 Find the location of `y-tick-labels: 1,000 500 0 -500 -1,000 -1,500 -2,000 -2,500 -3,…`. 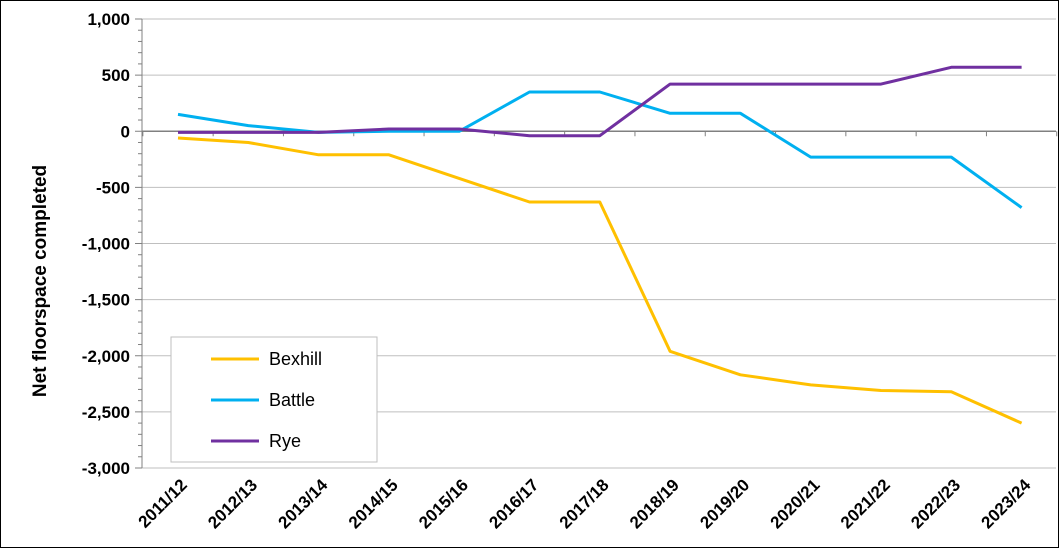

y-tick-labels: 1,000 500 0 -500 -1,000 -1,500 -2,000 -2,500 -3,… is located at coordinates (106, 244).